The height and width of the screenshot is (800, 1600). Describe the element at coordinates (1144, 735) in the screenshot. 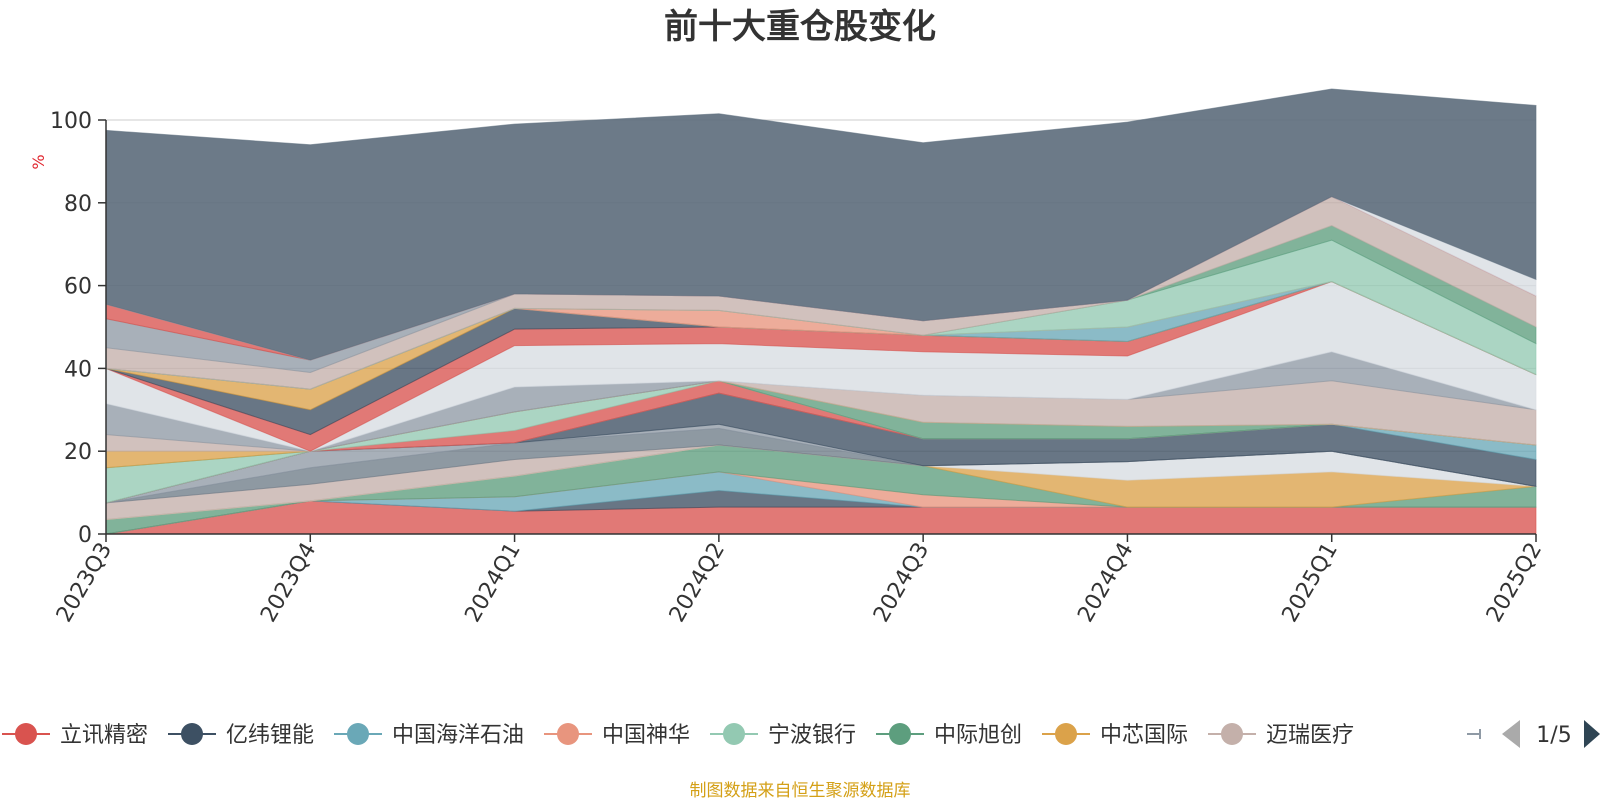

I see `legend-label: 中芯国际` at that location.